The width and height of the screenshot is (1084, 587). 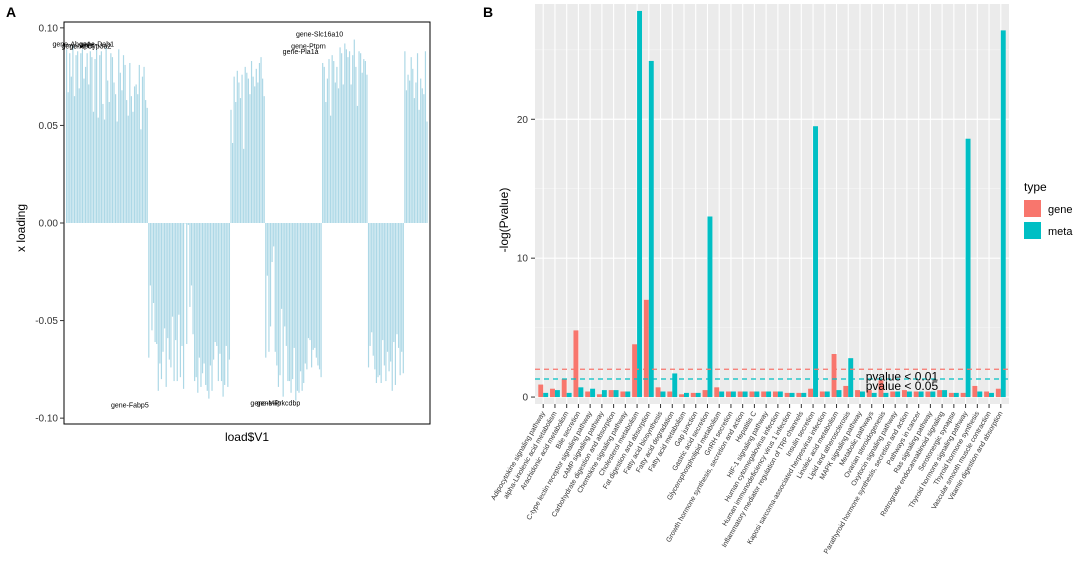 What do you see at coordinates (78, 46) in the screenshot?
I see `gene-annotation: gene-Apof` at bounding box center [78, 46].